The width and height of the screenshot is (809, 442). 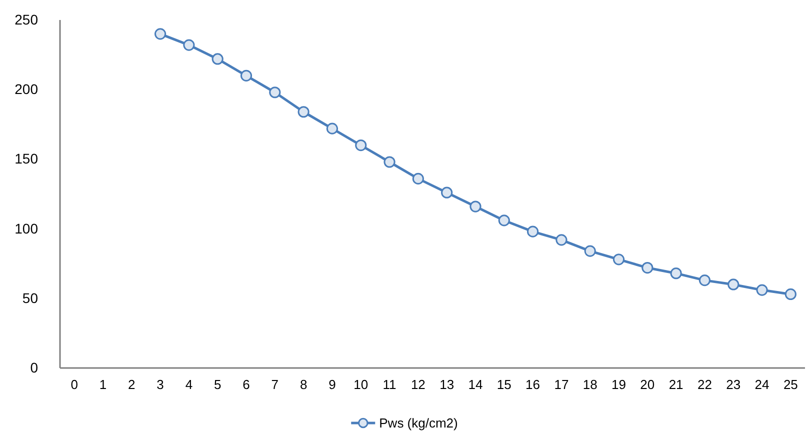 What do you see at coordinates (389, 384) in the screenshot?
I see `x-tick-label: 11` at bounding box center [389, 384].